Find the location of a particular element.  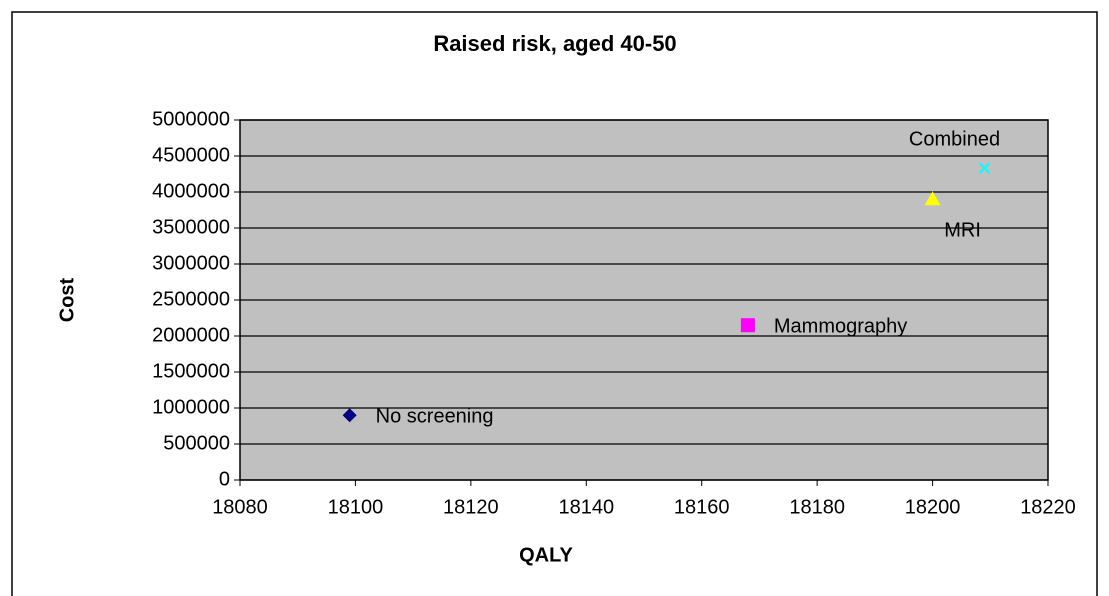

x-tick-label: 18120 is located at coordinates (471, 507).